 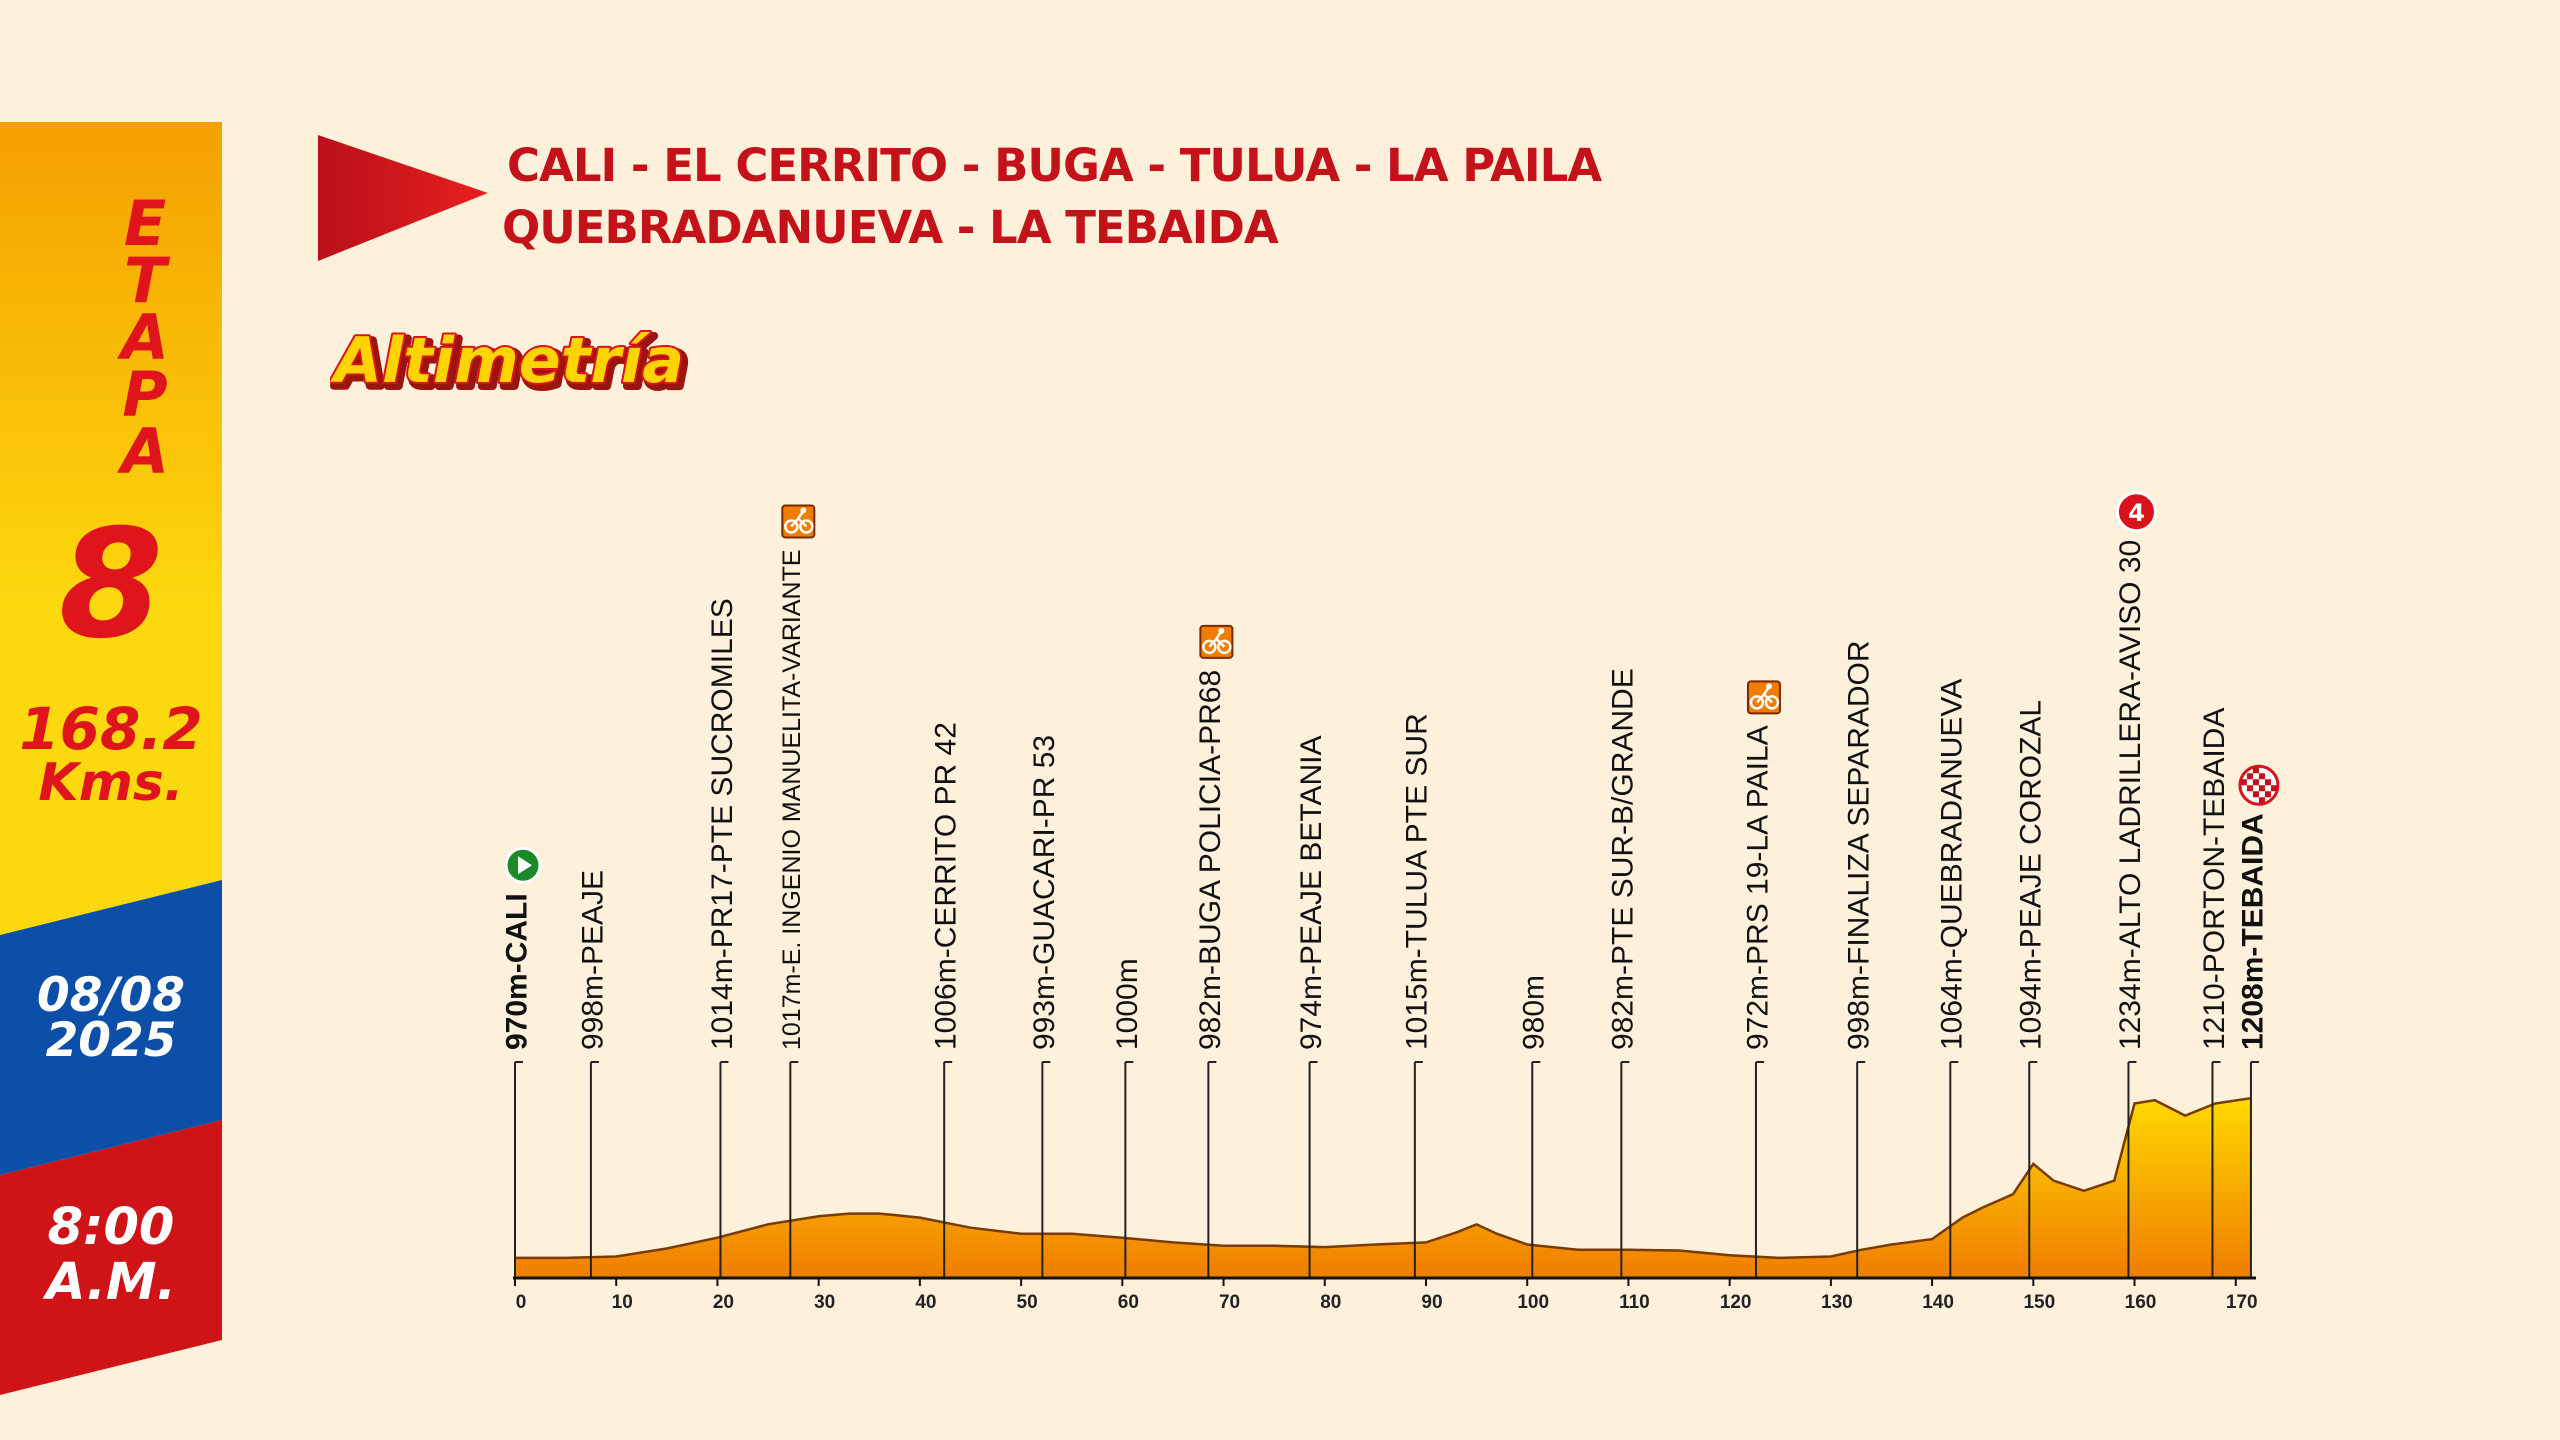 What do you see at coordinates (403, 198) in the screenshot?
I see `route-pennant-icon` at bounding box center [403, 198].